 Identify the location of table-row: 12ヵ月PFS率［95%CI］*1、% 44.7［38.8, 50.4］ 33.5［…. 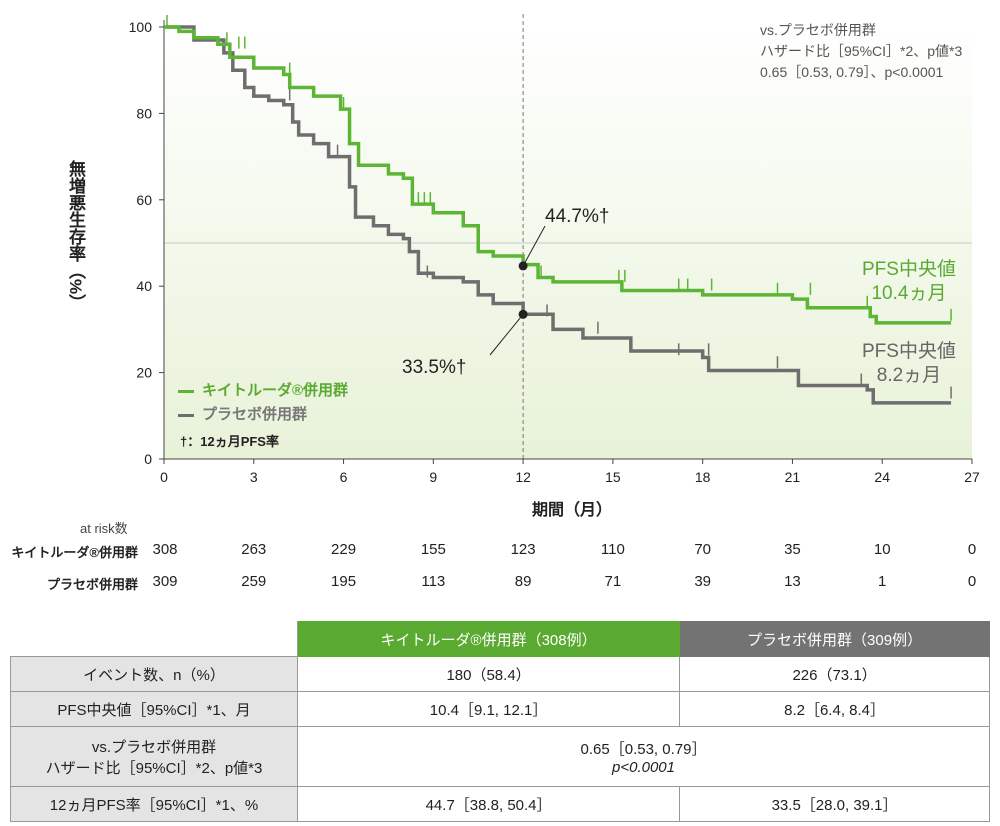
(500, 804).